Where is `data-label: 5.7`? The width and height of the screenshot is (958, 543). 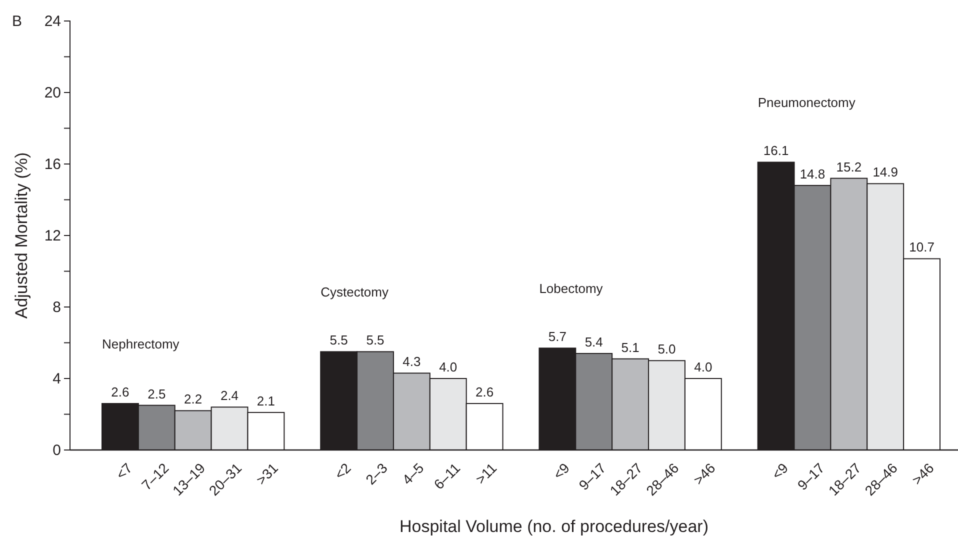 data-label: 5.7 is located at coordinates (557, 336).